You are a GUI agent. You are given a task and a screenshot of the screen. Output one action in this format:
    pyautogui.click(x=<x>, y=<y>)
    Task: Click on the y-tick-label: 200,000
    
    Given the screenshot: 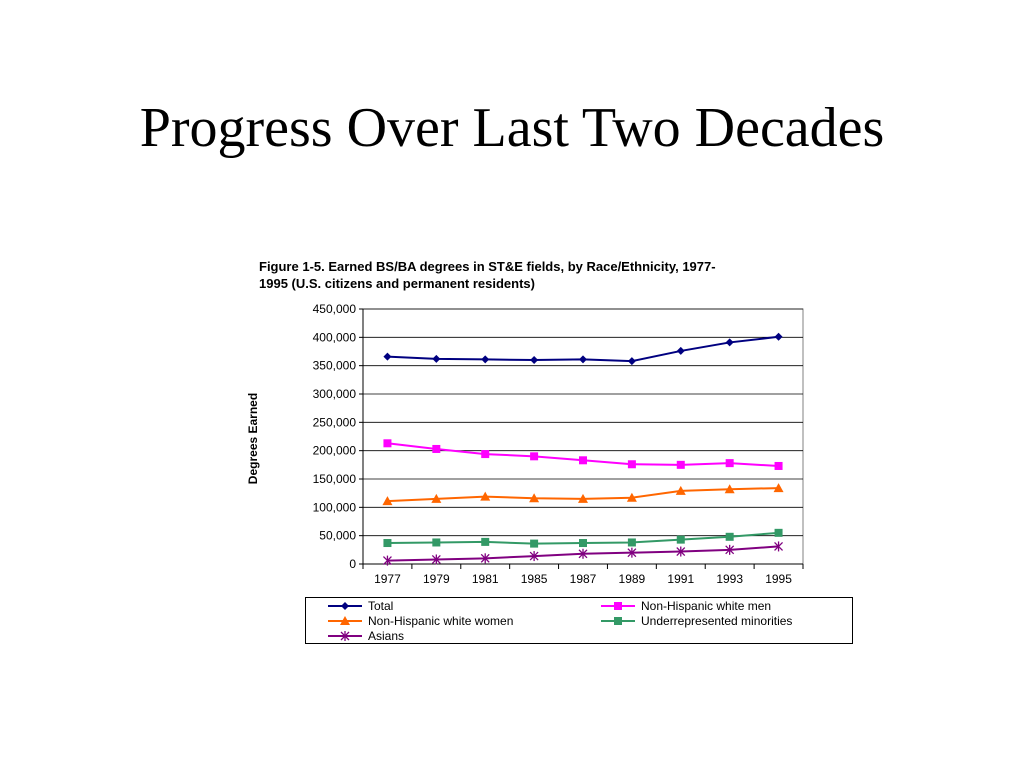 What is the action you would take?
    pyautogui.click(x=335, y=451)
    